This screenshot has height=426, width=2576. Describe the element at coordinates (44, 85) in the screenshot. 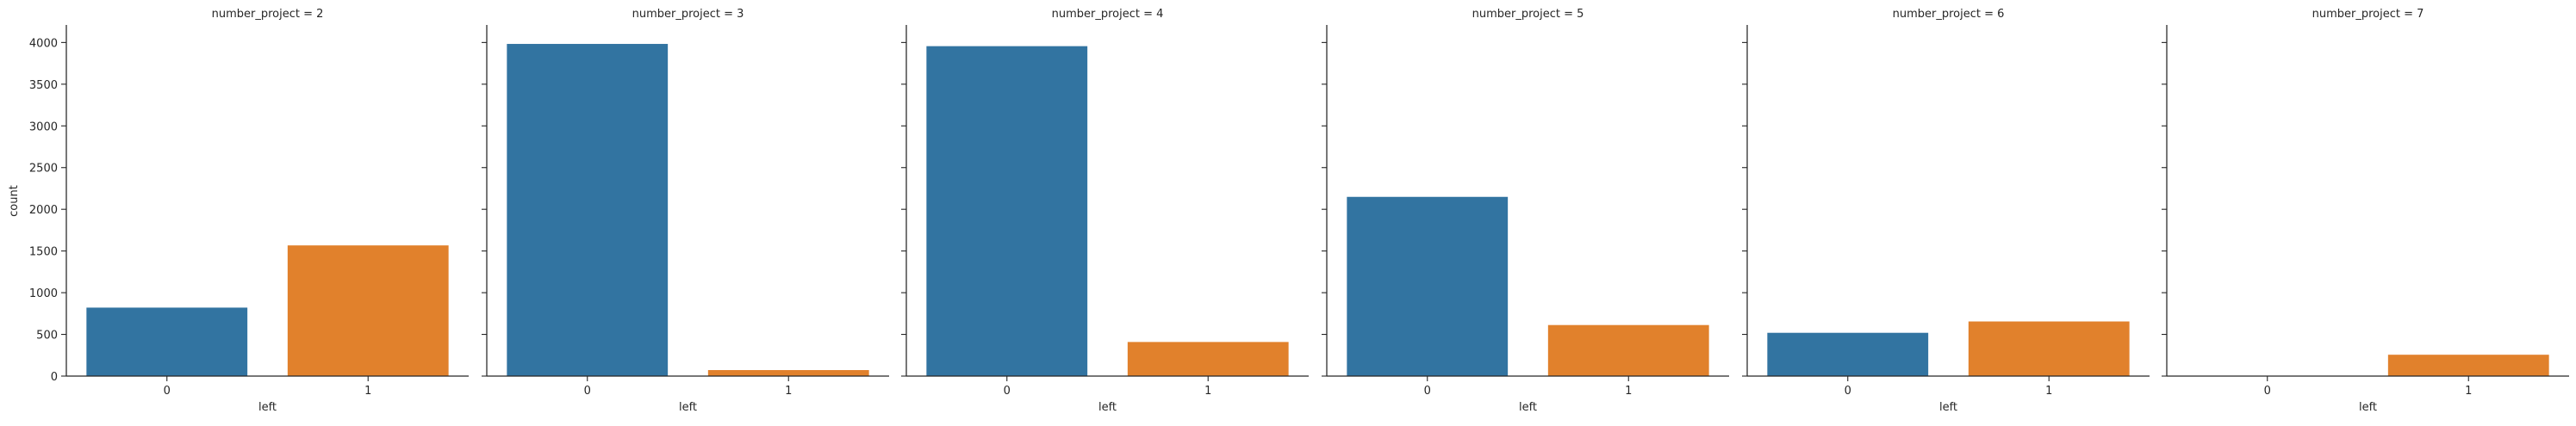

I see `y-tick-label: 3500` at that location.